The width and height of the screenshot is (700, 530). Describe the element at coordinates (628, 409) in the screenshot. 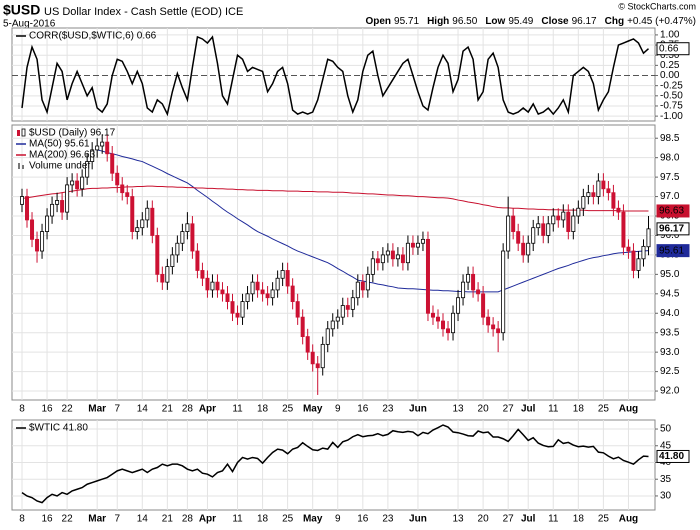

I see `x-tick-label: Aug` at that location.